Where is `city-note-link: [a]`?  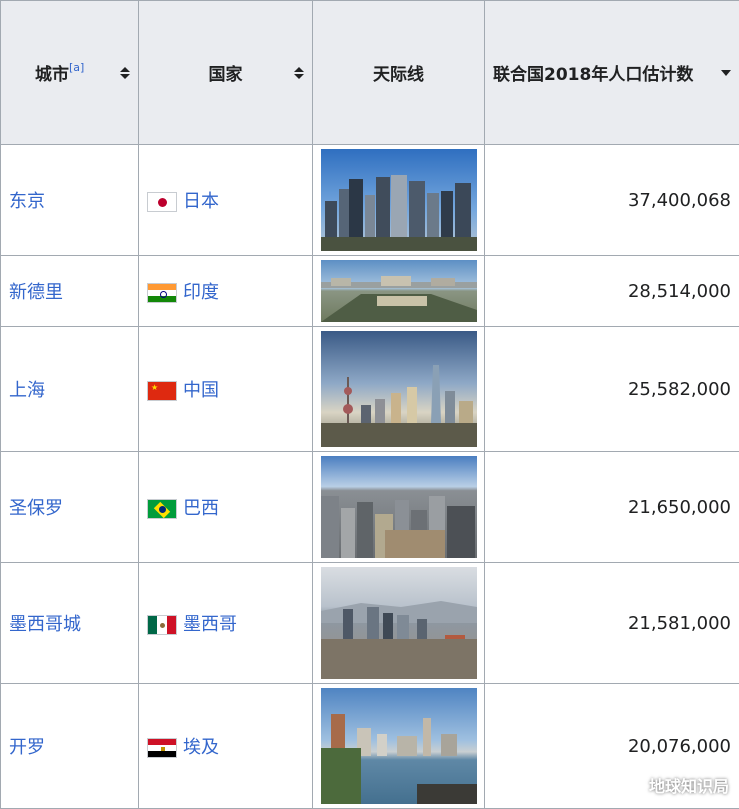
city-note-link: [a] is located at coordinates (77, 68).